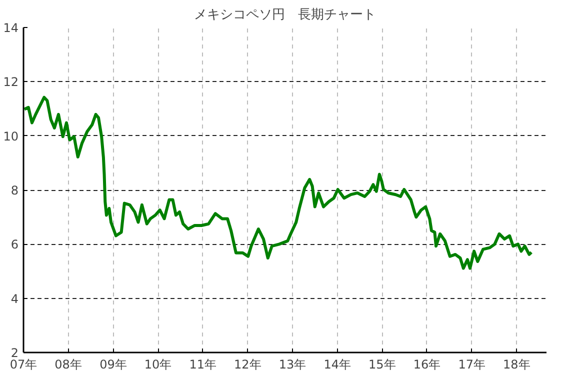  What do you see at coordinates (292, 365) in the screenshot?
I see `x-tick-label: 13年` at bounding box center [292, 365].